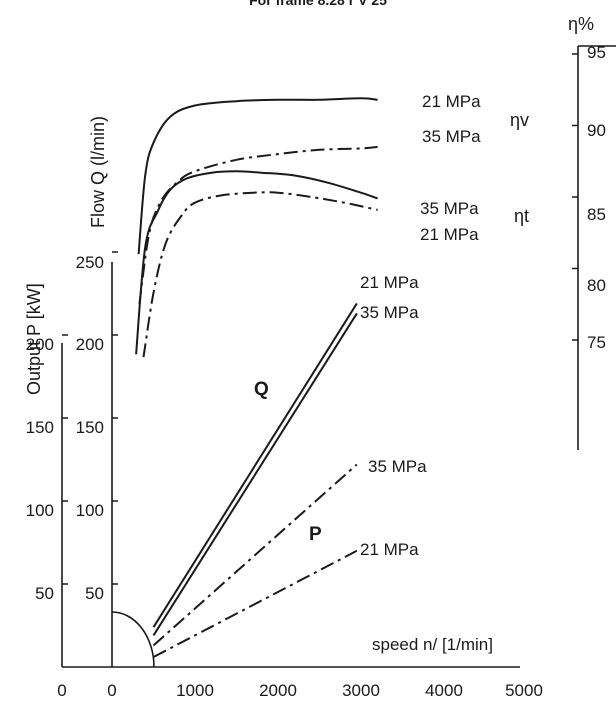 This screenshot has height=702, width=616. I want to click on speed-tick-label: 1000, so click(195, 690).